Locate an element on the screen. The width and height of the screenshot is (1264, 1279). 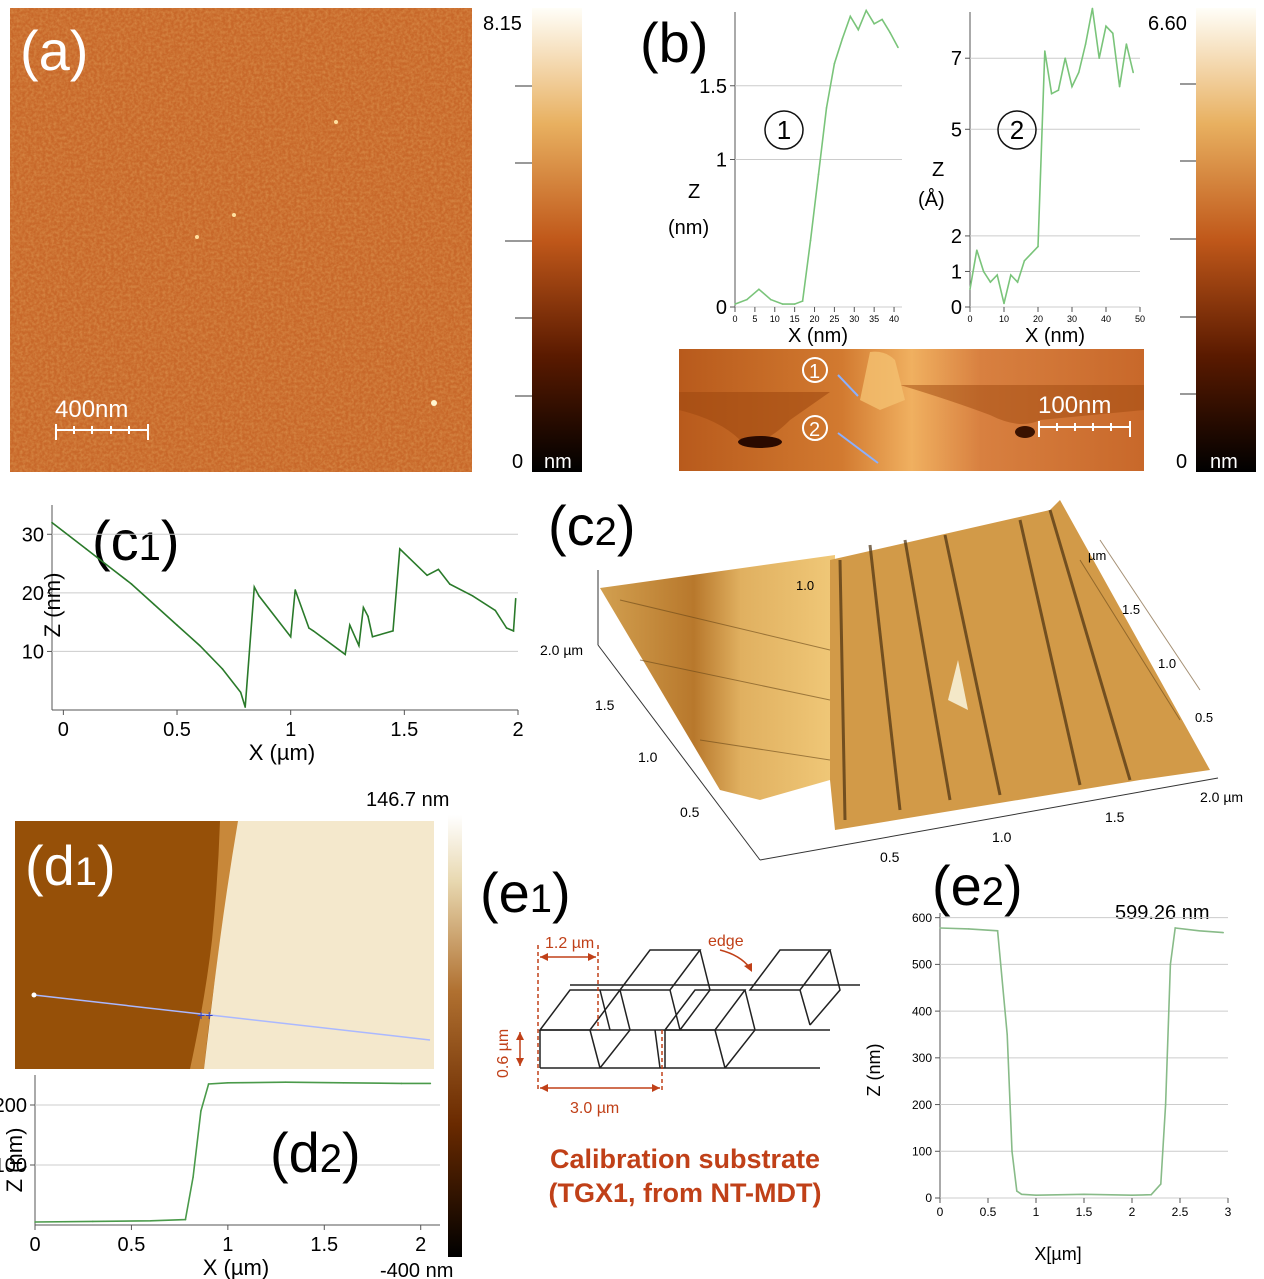
colorbar-b is located at coordinates (1226, 240).